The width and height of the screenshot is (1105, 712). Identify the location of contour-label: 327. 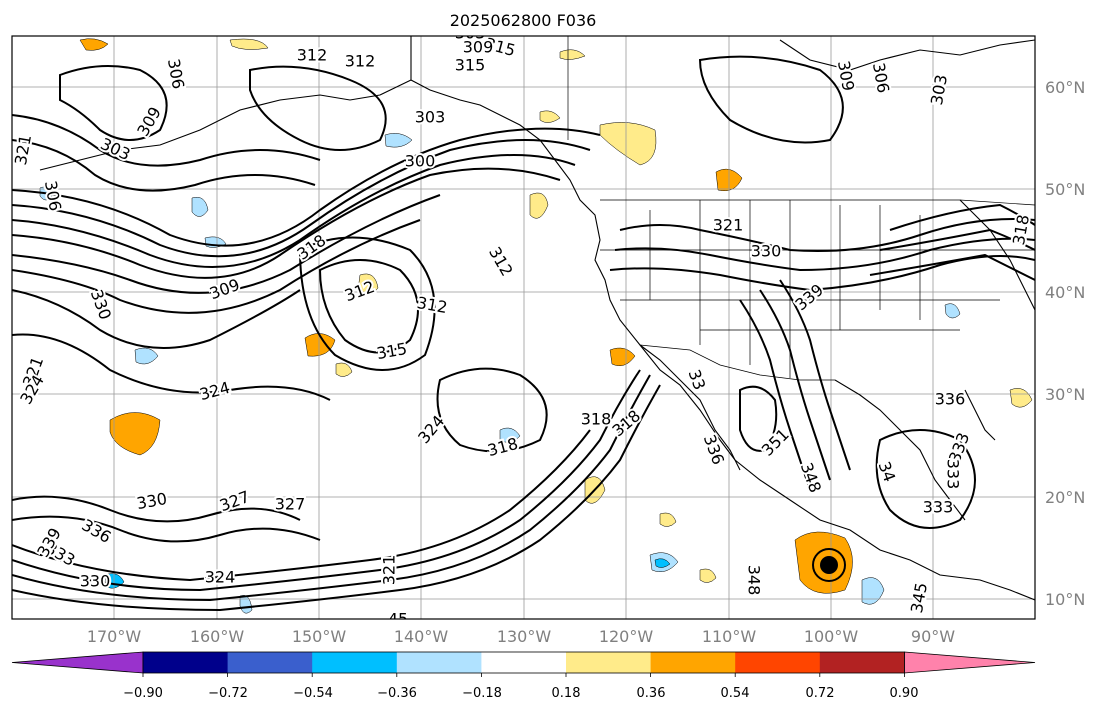
(290, 504).